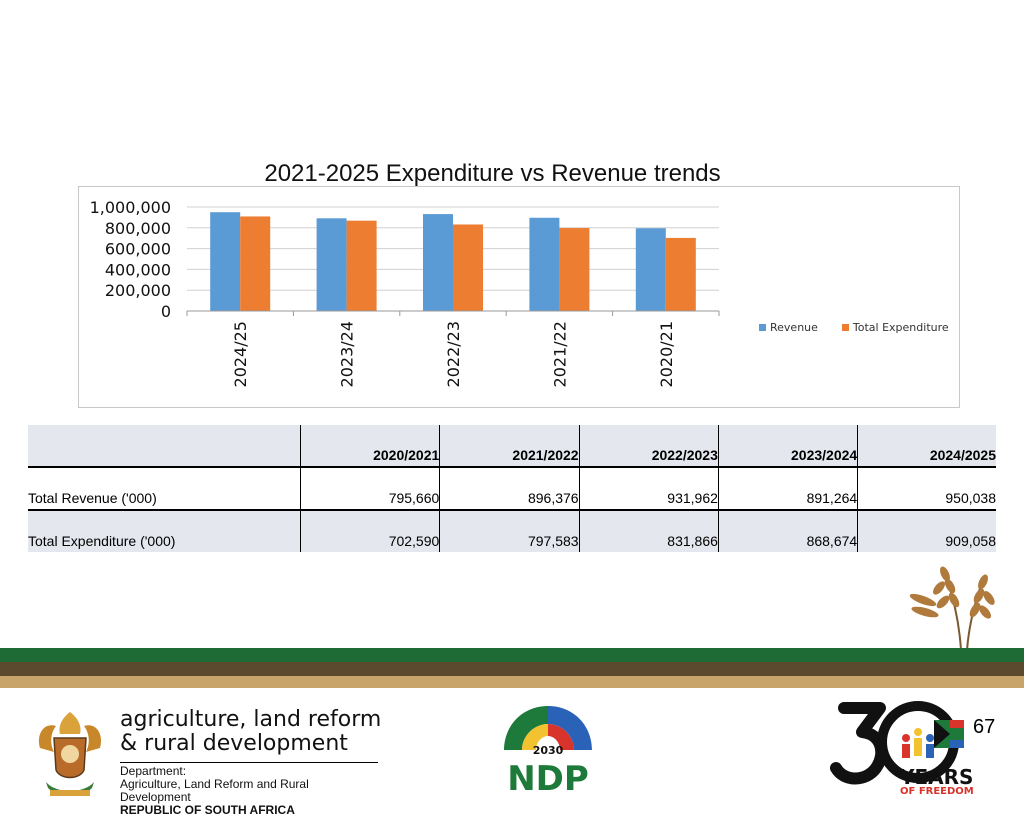 This screenshot has width=1024, height=817. What do you see at coordinates (369, 446) in the screenshot?
I see `table-header-cell: 2020/2021` at bounding box center [369, 446].